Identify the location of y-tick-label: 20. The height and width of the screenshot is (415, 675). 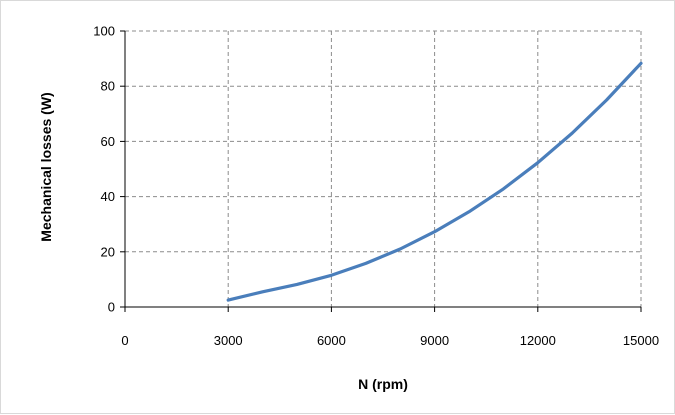
(108, 251).